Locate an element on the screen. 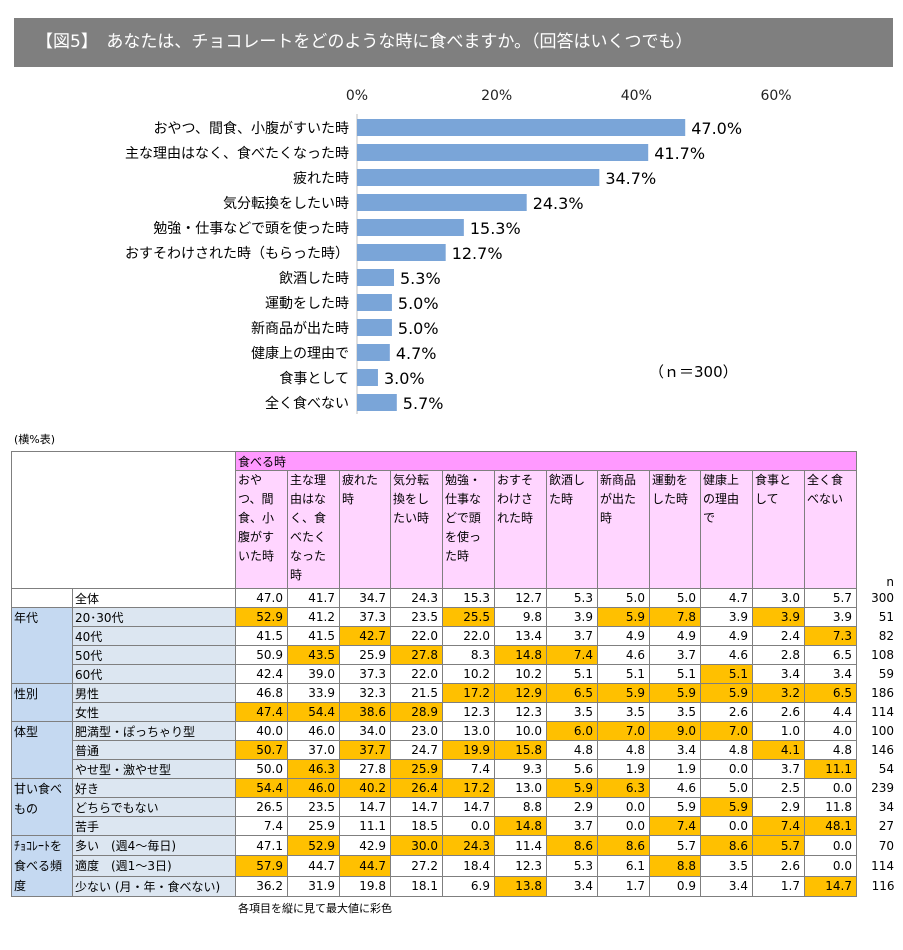 This screenshot has width=903, height=950. table-cell: 4.7 is located at coordinates (726, 598).